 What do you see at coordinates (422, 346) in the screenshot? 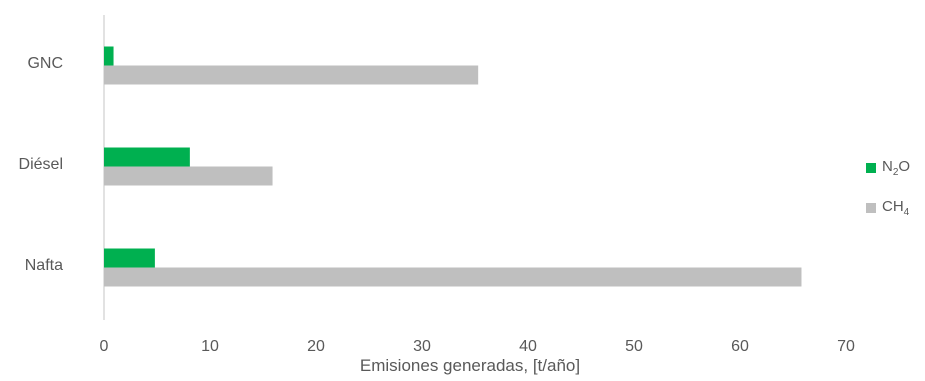
I see `x-tick-label: 30` at bounding box center [422, 346].